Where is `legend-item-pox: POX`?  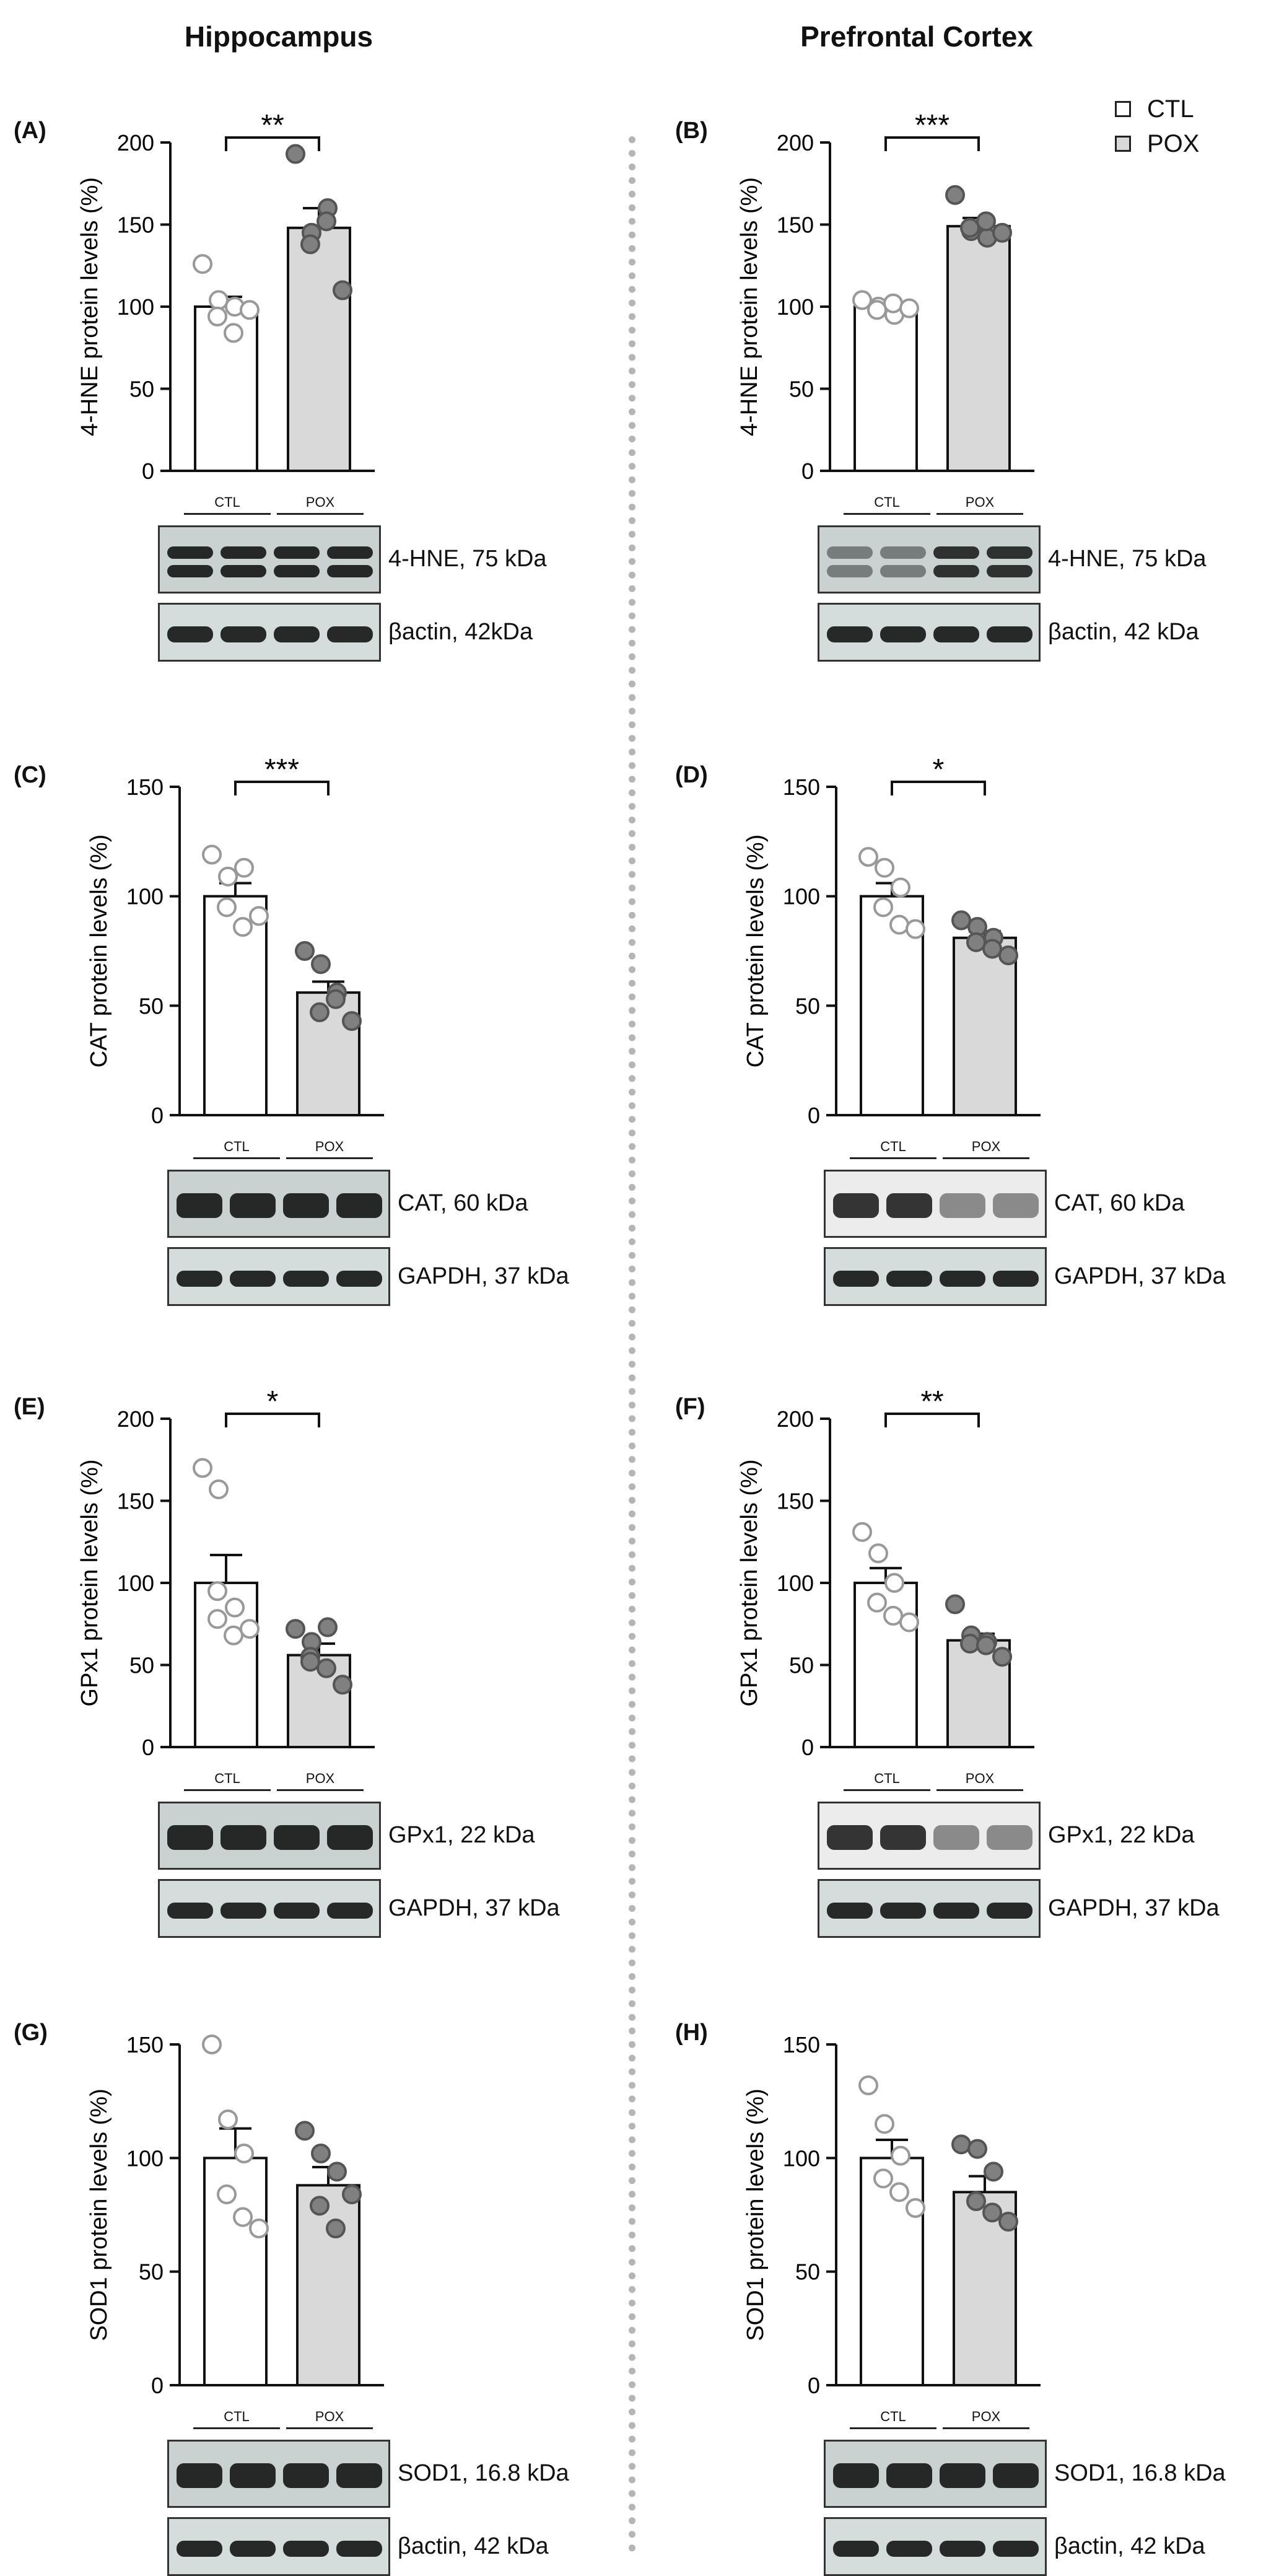 legend-item-pox: POX is located at coordinates (1157, 143).